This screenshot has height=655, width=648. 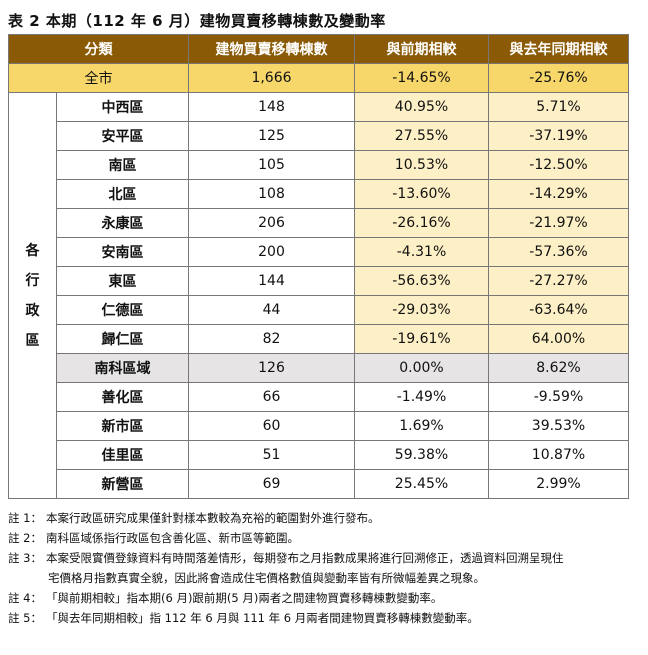 I want to click on district-yoy: 10.87%, so click(x=558, y=455).